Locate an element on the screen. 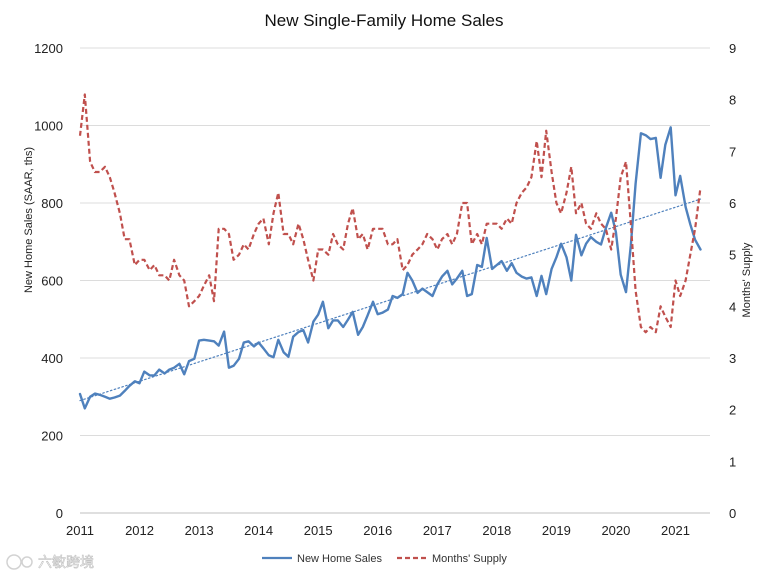  legend-label-months-supply: Months' Supply is located at coordinates (469, 559).